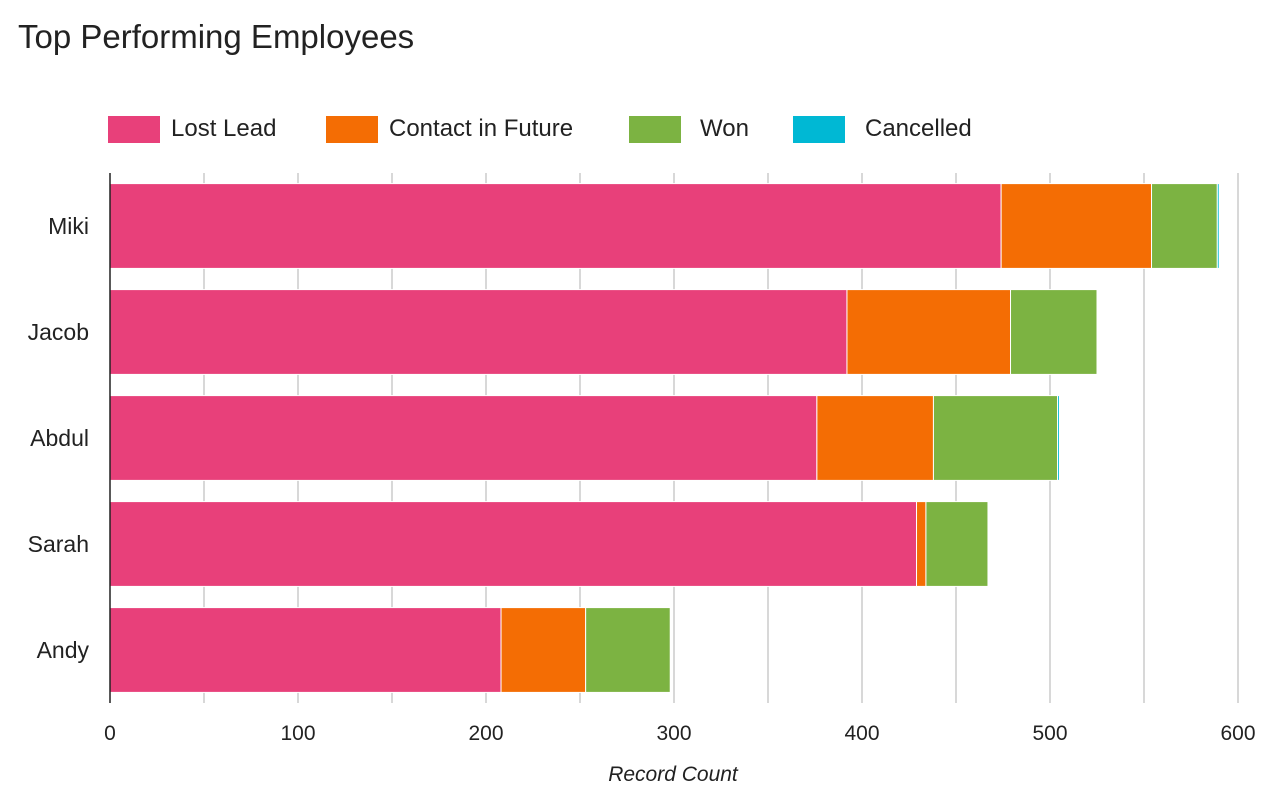  What do you see at coordinates (1237, 733) in the screenshot?
I see `x-tick-label-600: 600` at bounding box center [1237, 733].